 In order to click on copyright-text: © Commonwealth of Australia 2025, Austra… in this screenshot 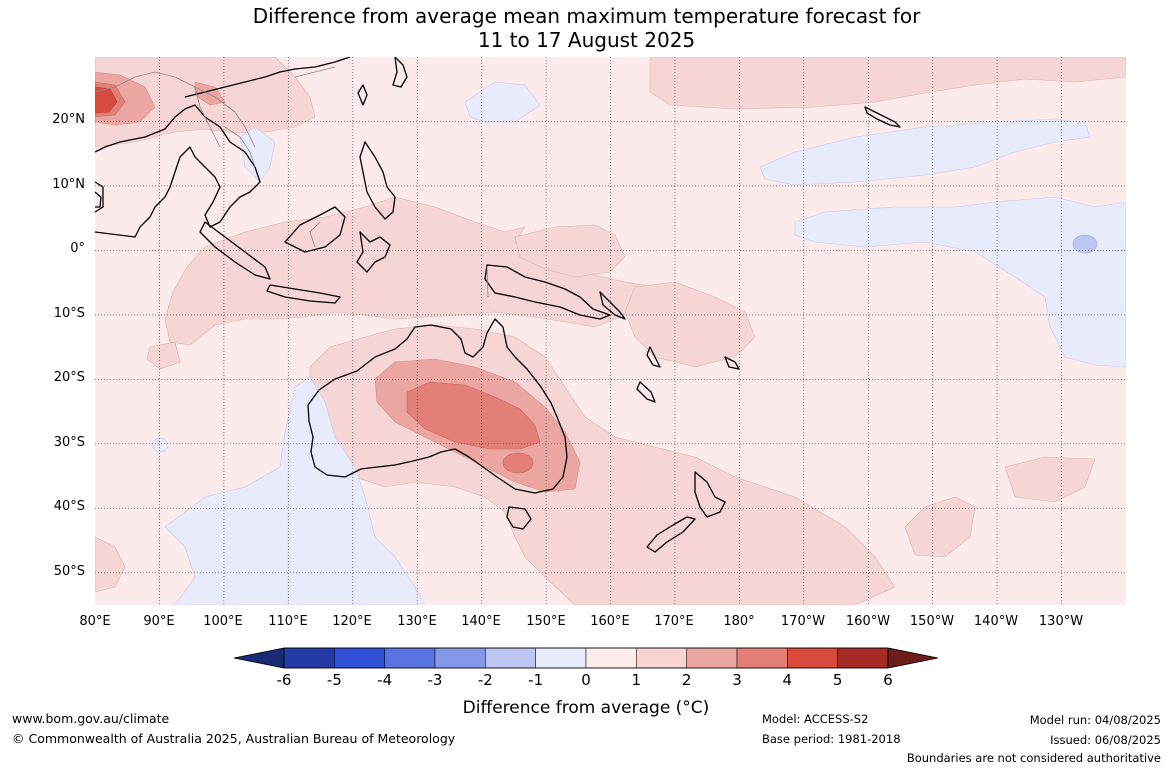, I will do `click(234, 738)`.